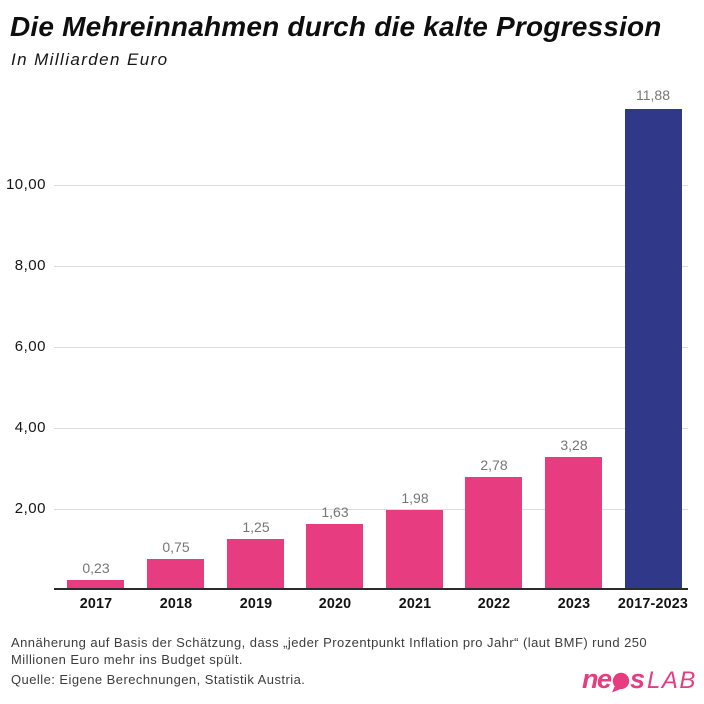  I want to click on svg-text: LAB, so click(672, 680).